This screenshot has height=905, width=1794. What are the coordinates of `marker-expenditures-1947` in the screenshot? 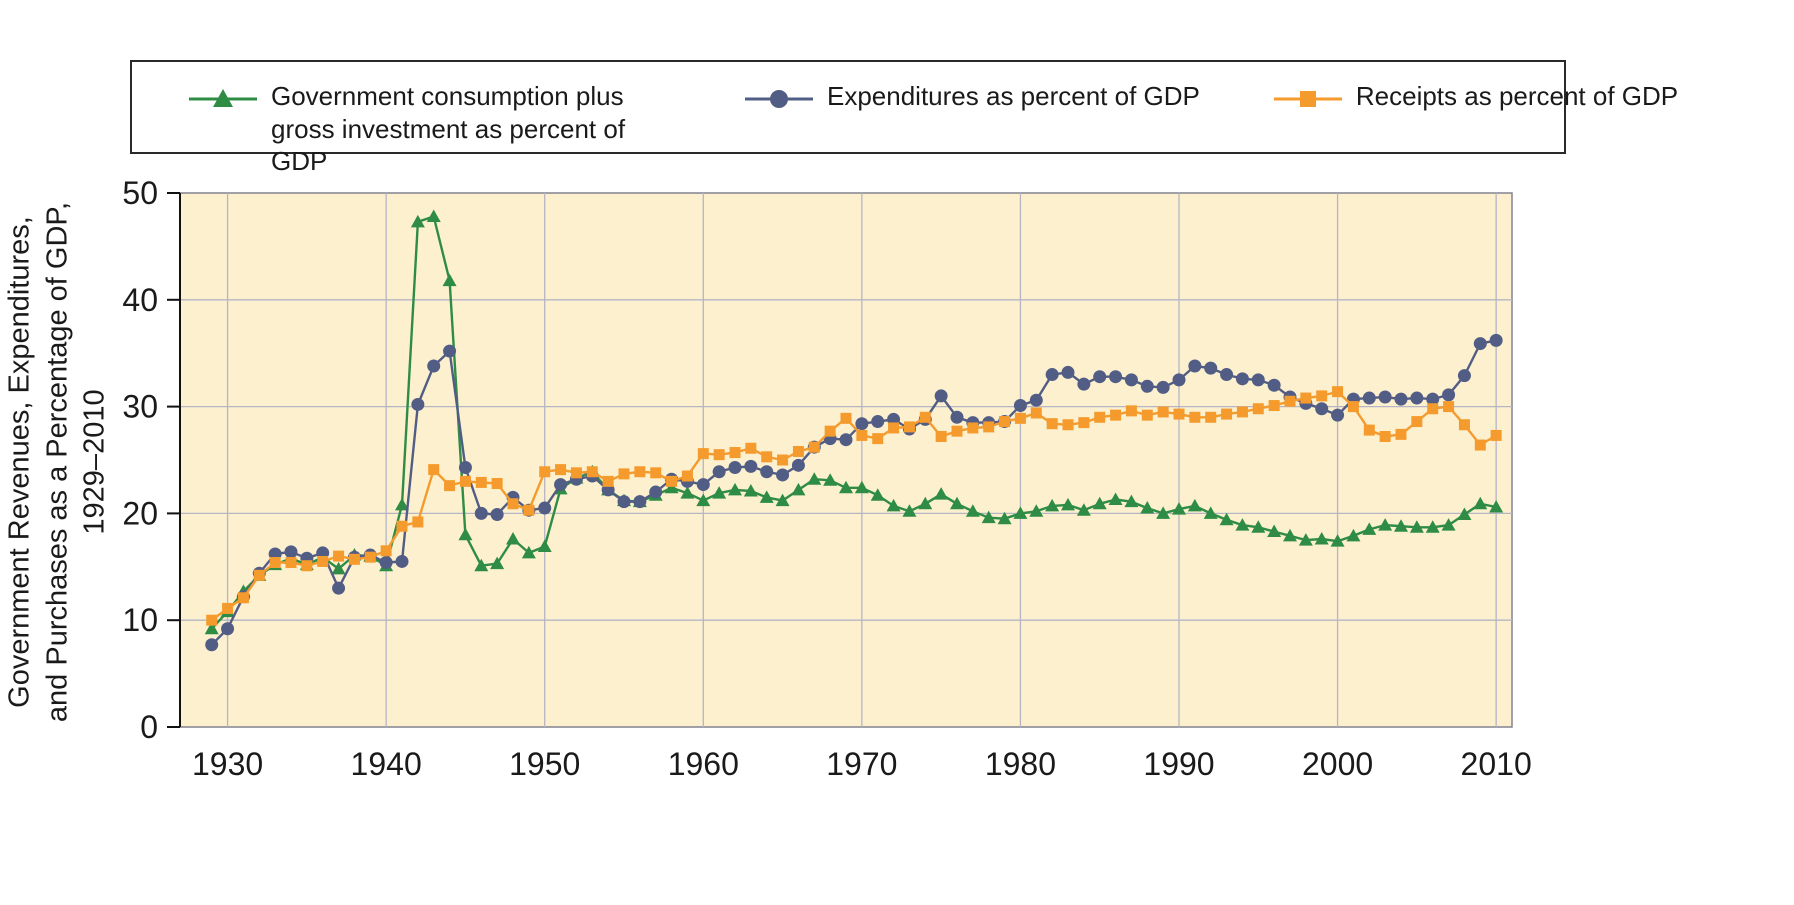 It's located at (497, 514).